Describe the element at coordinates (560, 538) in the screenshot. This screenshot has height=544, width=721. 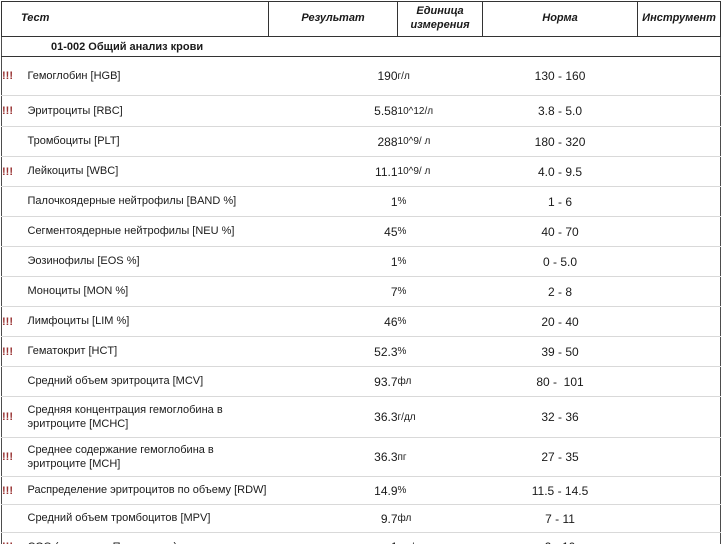
I see `norm-range: 2 - 10` at that location.